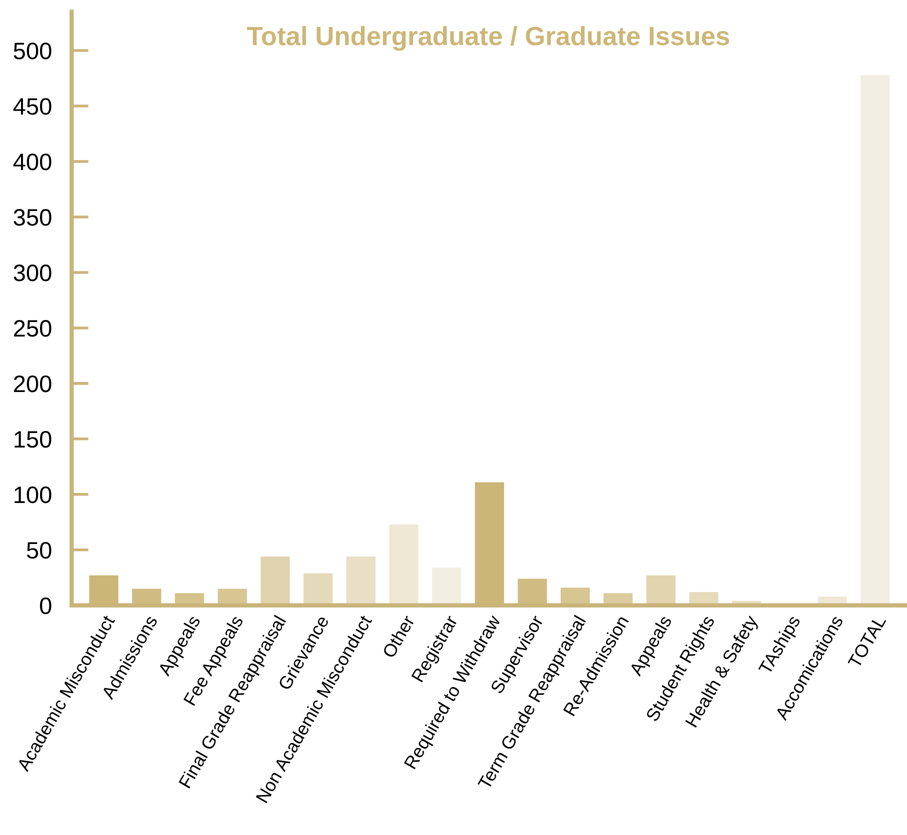 The image size is (907, 835). I want to click on y-tick-label: 200, so click(33, 384).